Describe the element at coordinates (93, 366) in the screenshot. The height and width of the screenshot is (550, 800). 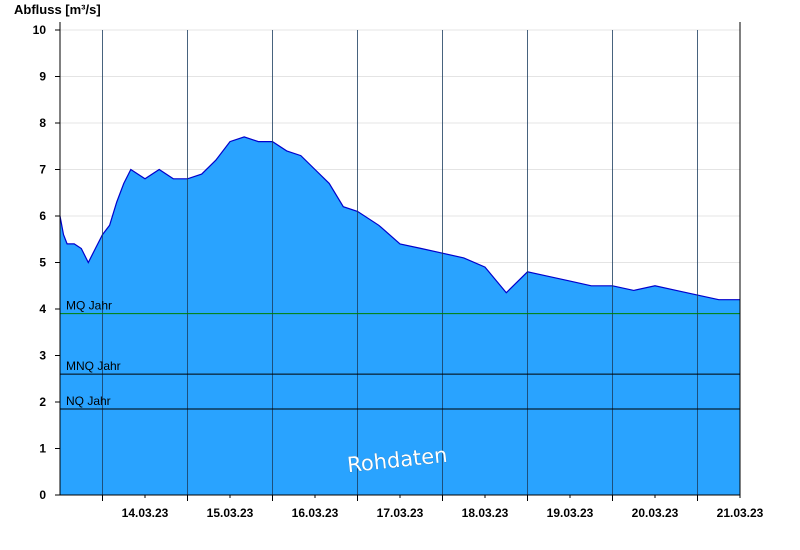
I see `reference-line-label: MNQ Jahr` at that location.